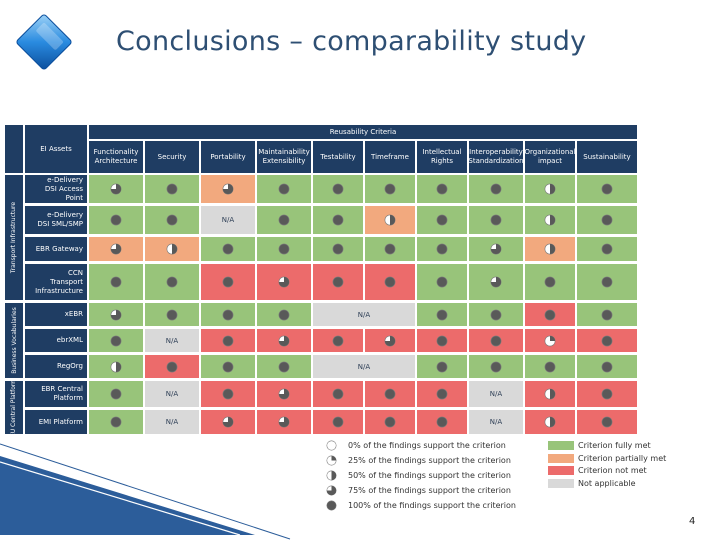 The image size is (720, 540). I want to click on column-name: Testability, so click(338, 156).